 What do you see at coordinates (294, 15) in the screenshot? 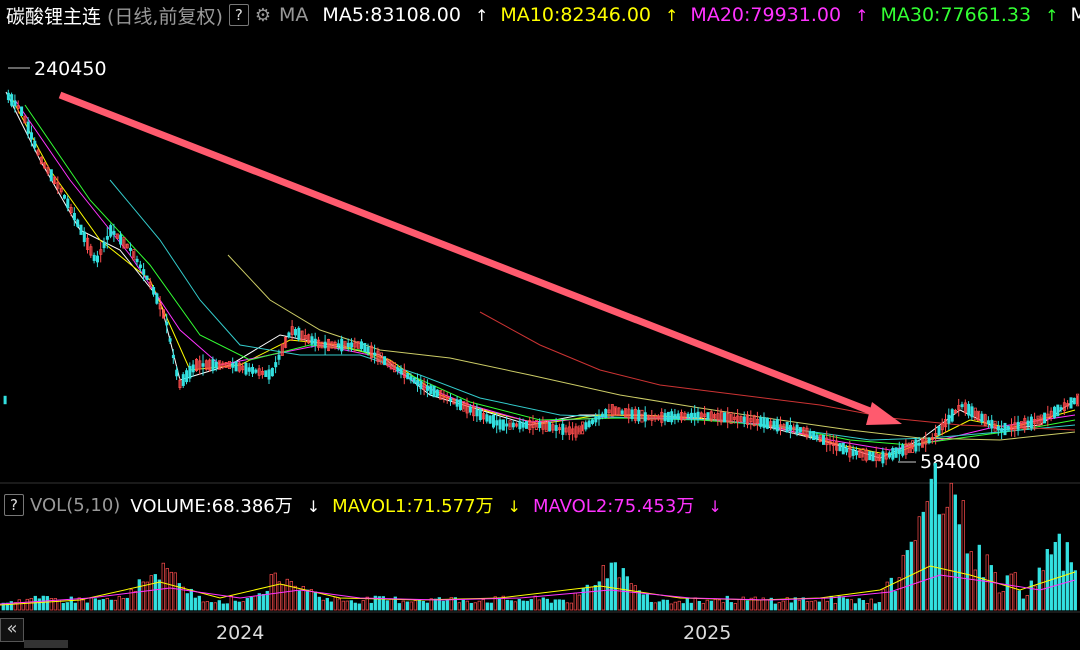
I see `ma-label: MA` at bounding box center [294, 15].